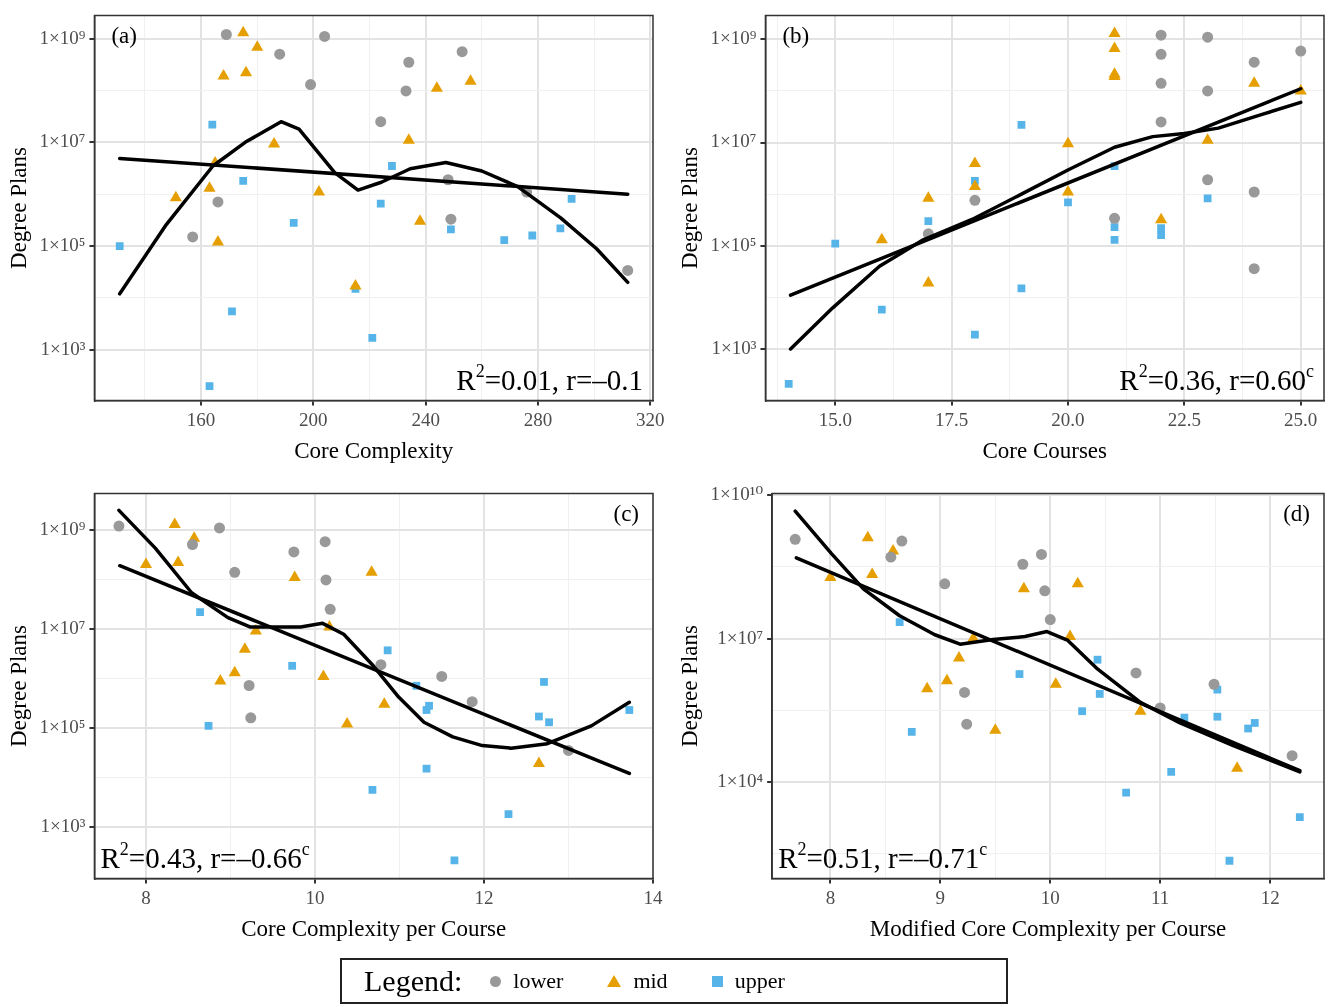 The image size is (1342, 1007). Describe the element at coordinates (374, 929) in the screenshot. I see `x-axis-title: Core Complexity per Course` at that location.